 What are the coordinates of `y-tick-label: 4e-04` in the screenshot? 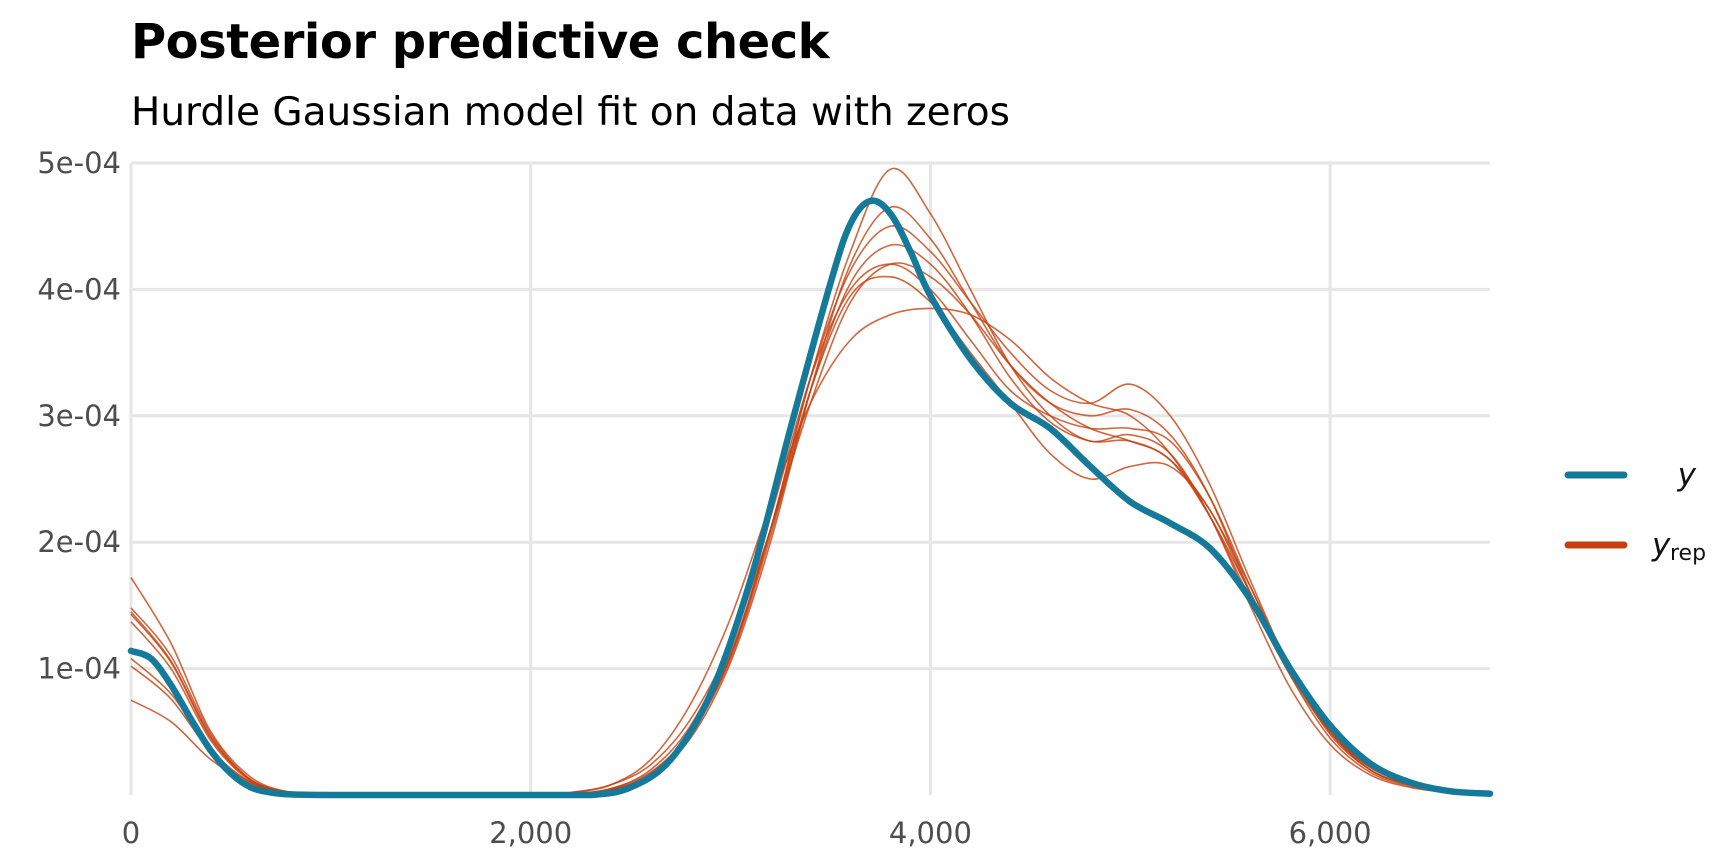 It's located at (79, 289).